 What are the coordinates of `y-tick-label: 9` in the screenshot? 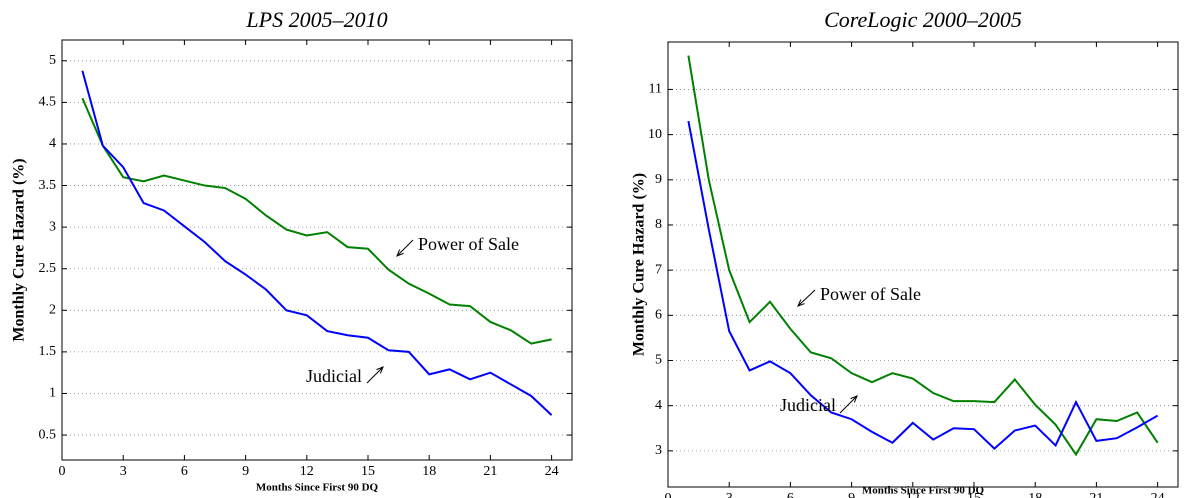 It's located at (658, 179).